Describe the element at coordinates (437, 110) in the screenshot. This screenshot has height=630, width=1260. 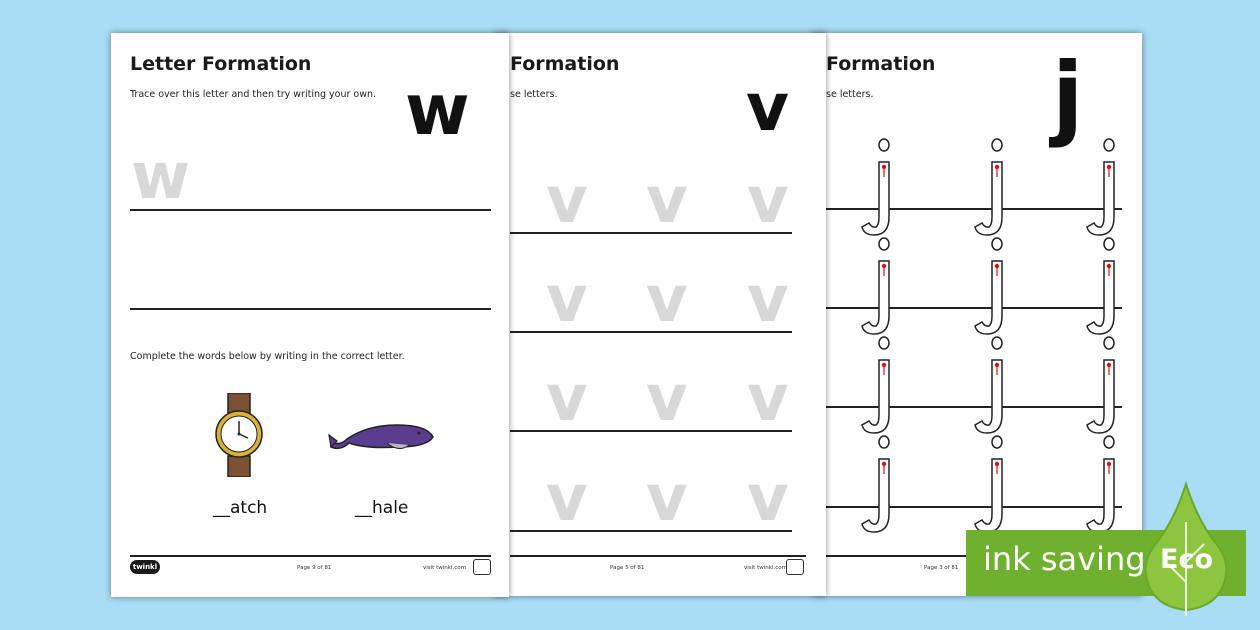
I see `target-letter: w` at that location.